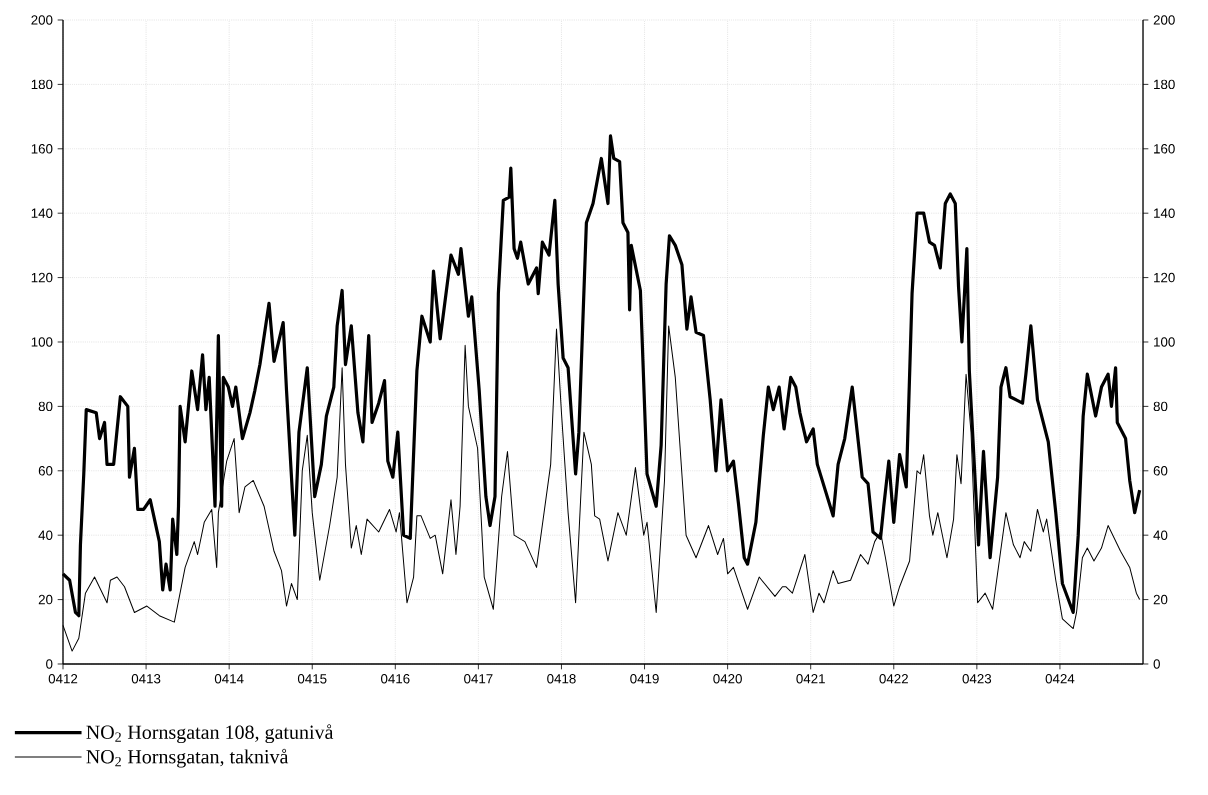  What do you see at coordinates (810, 679) in the screenshot?
I see `x-tick-label: 0421` at bounding box center [810, 679].